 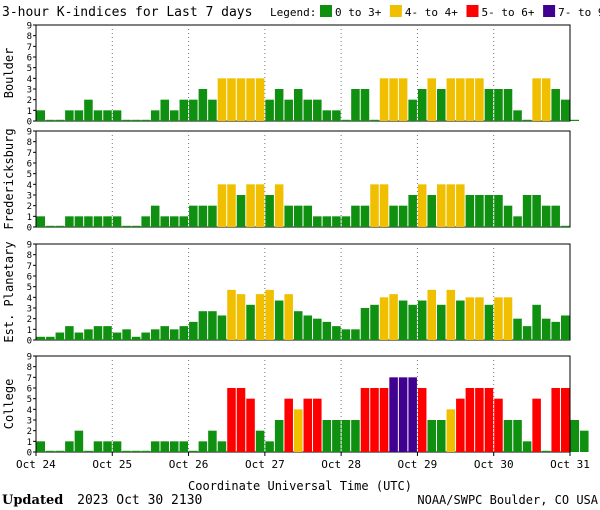 I want to click on x-axis-label: Coordinate Universal Time (UTC), so click(x=300, y=486).